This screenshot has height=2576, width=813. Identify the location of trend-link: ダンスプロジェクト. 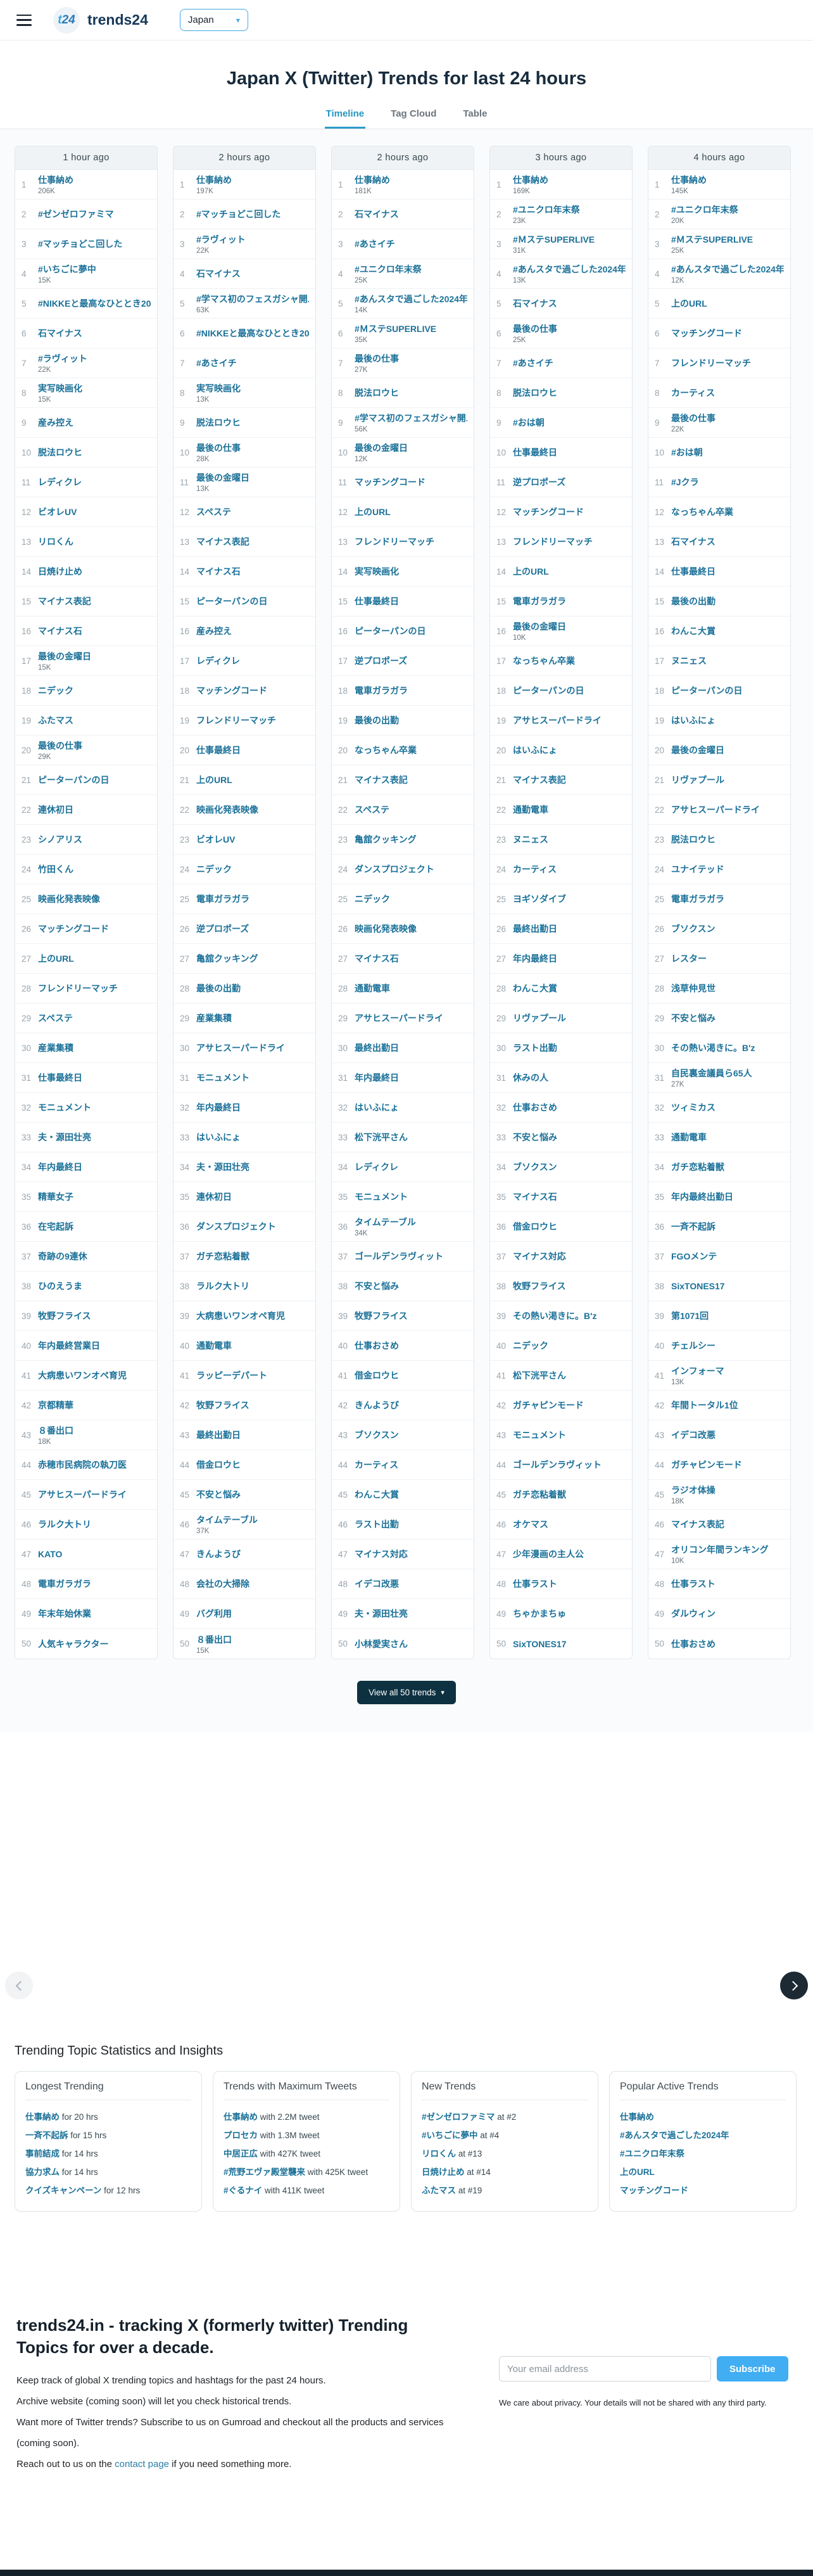
(394, 869).